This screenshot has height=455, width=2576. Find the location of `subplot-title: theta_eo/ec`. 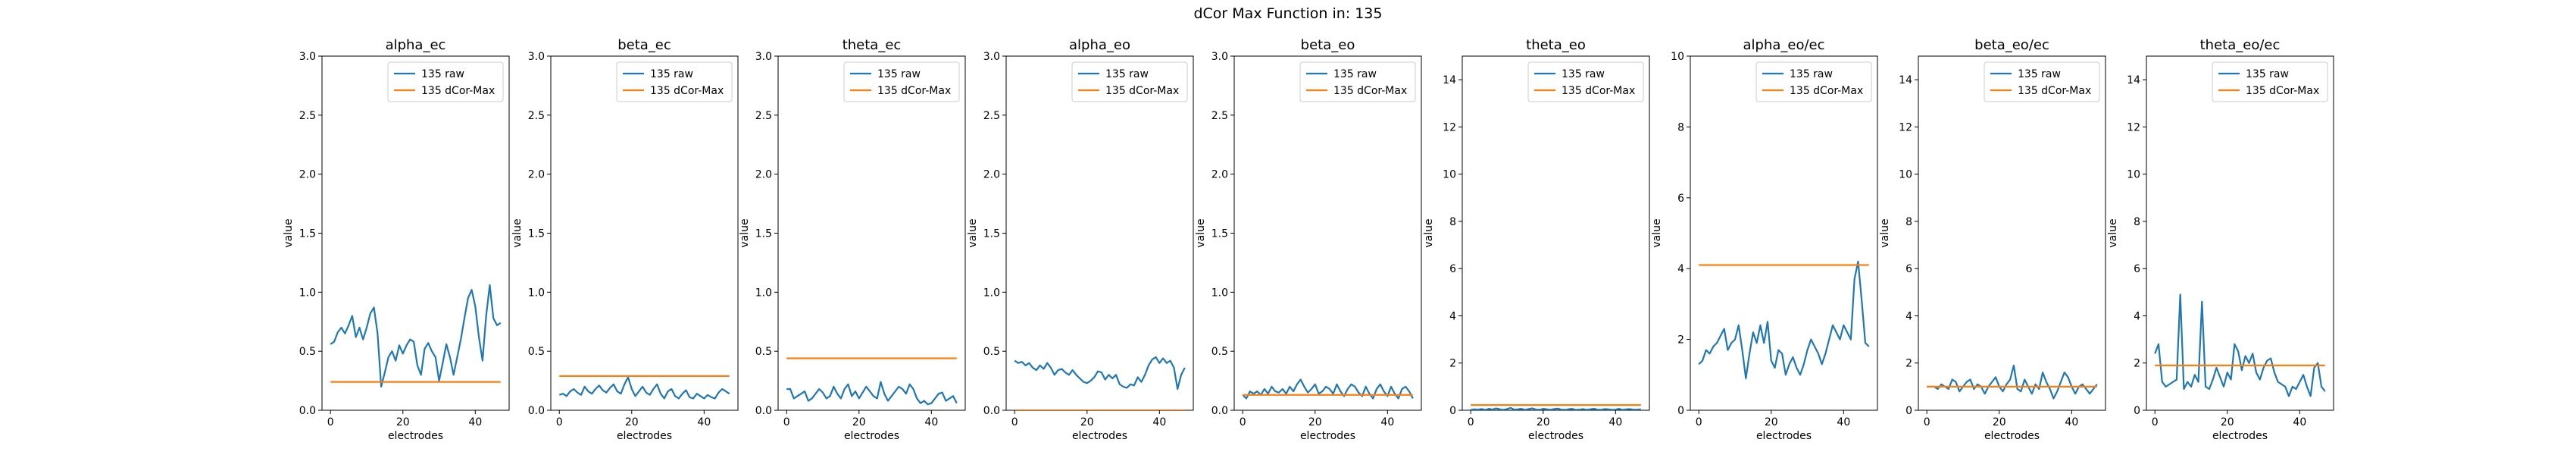

subplot-title: theta_eo/ec is located at coordinates (2240, 45).